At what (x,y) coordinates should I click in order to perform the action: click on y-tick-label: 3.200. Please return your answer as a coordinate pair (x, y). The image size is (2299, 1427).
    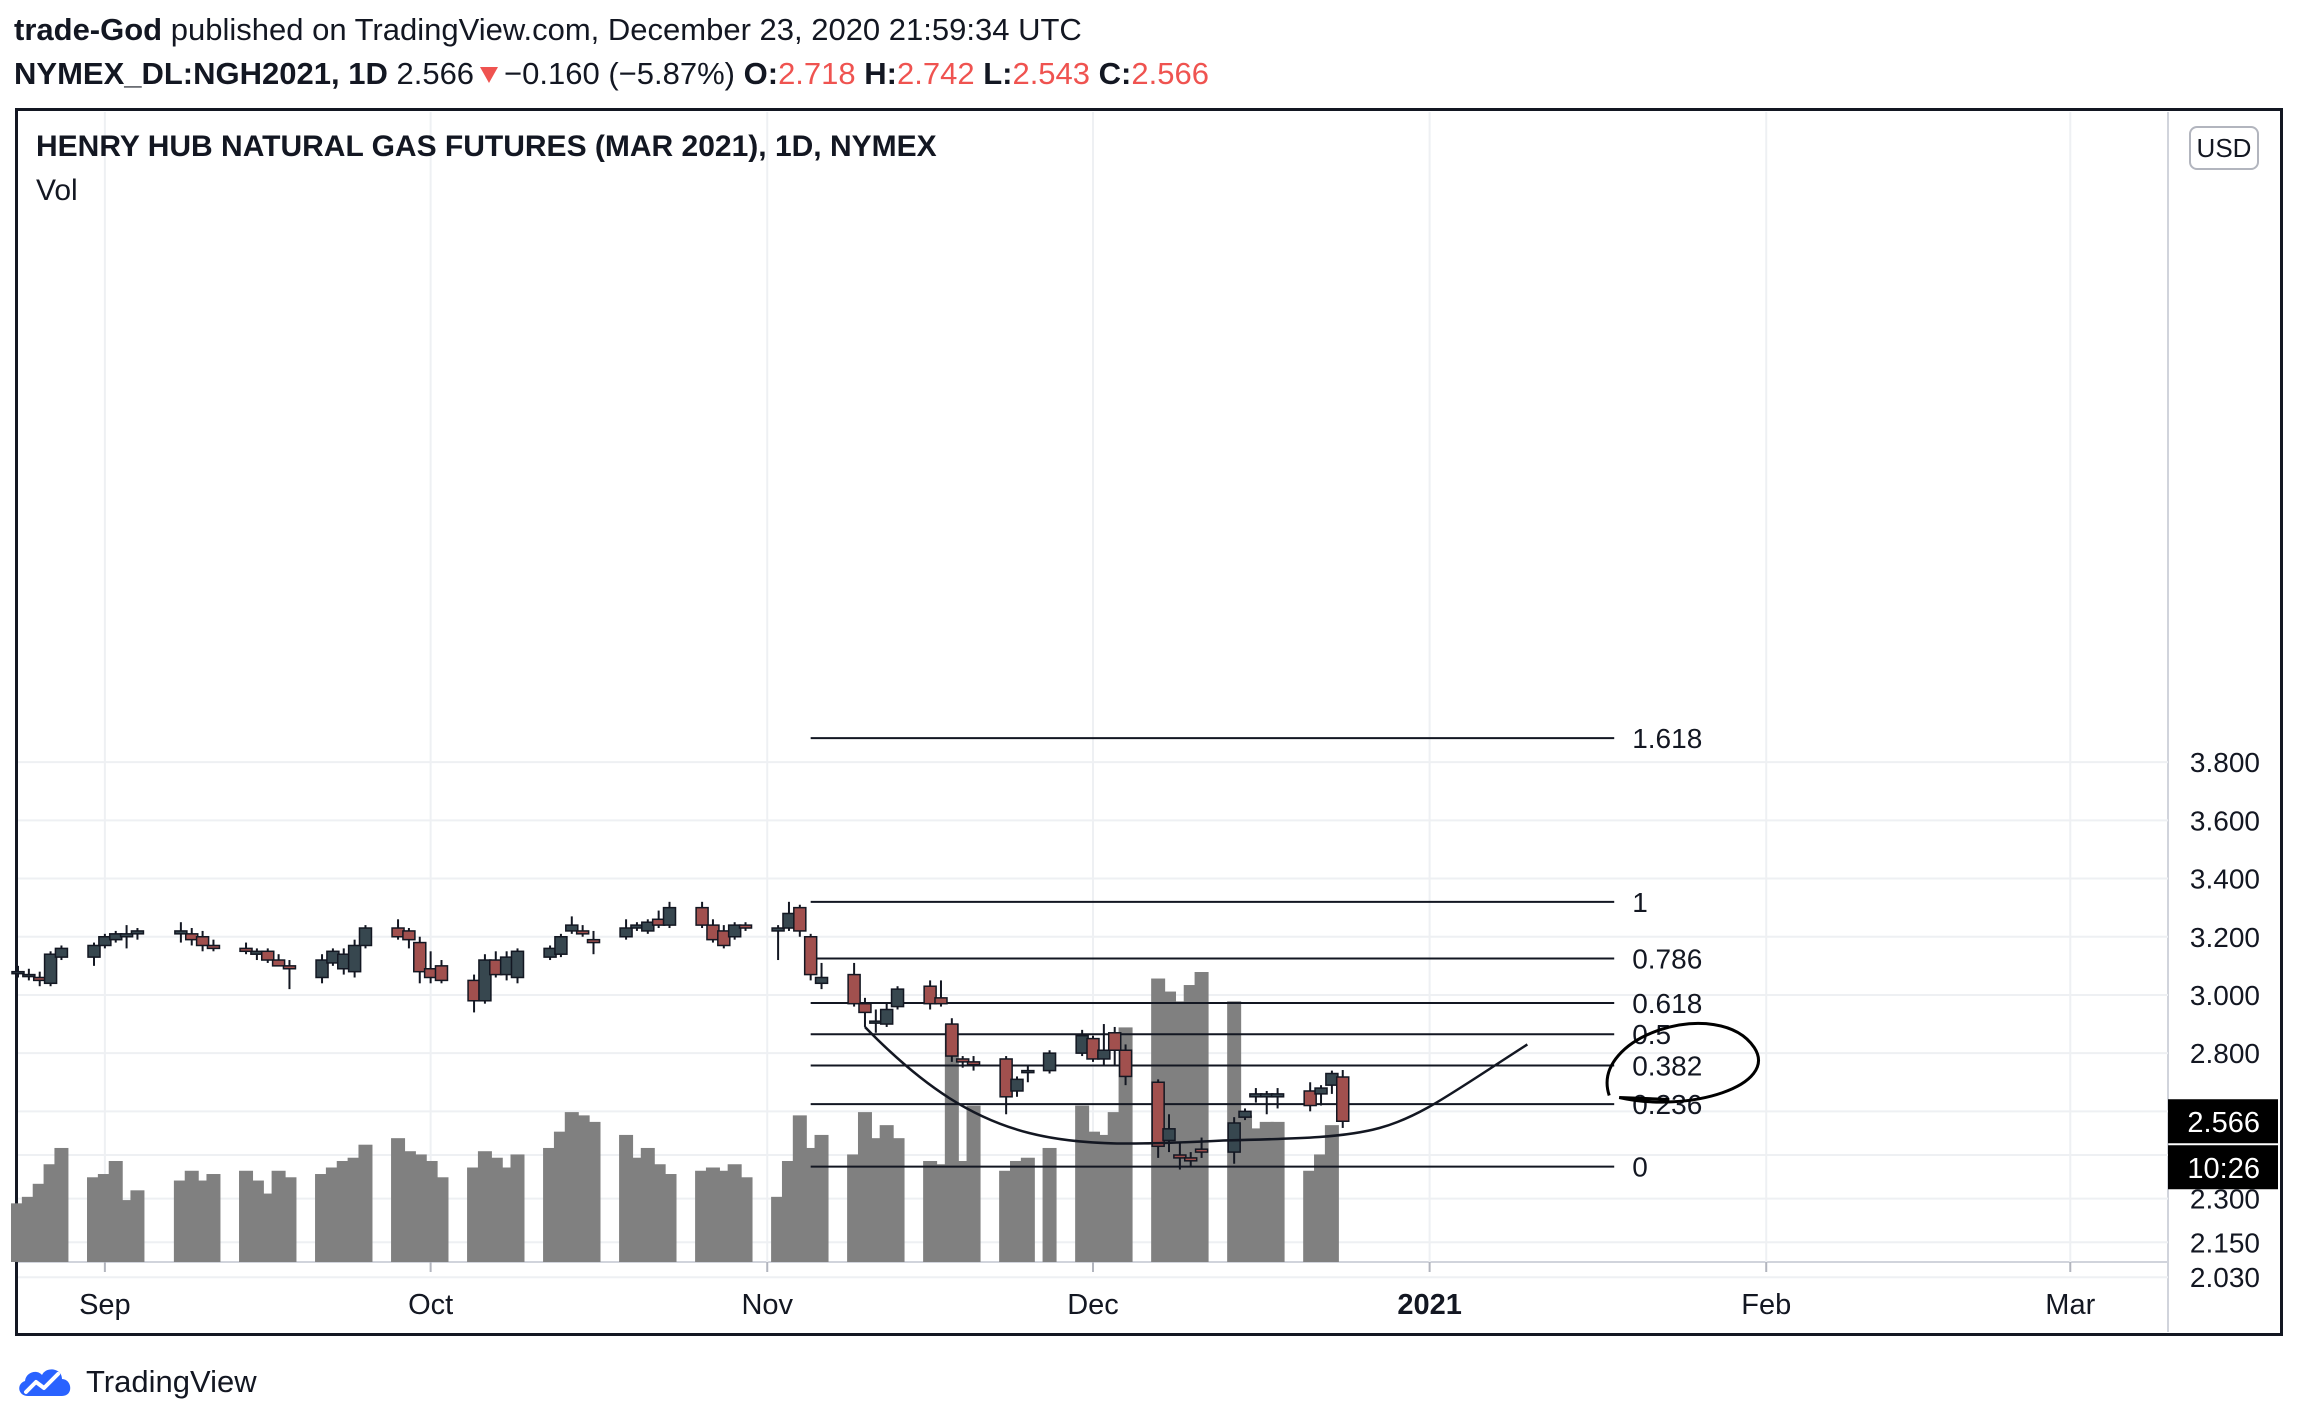
    Looking at the image, I should click on (2225, 937).